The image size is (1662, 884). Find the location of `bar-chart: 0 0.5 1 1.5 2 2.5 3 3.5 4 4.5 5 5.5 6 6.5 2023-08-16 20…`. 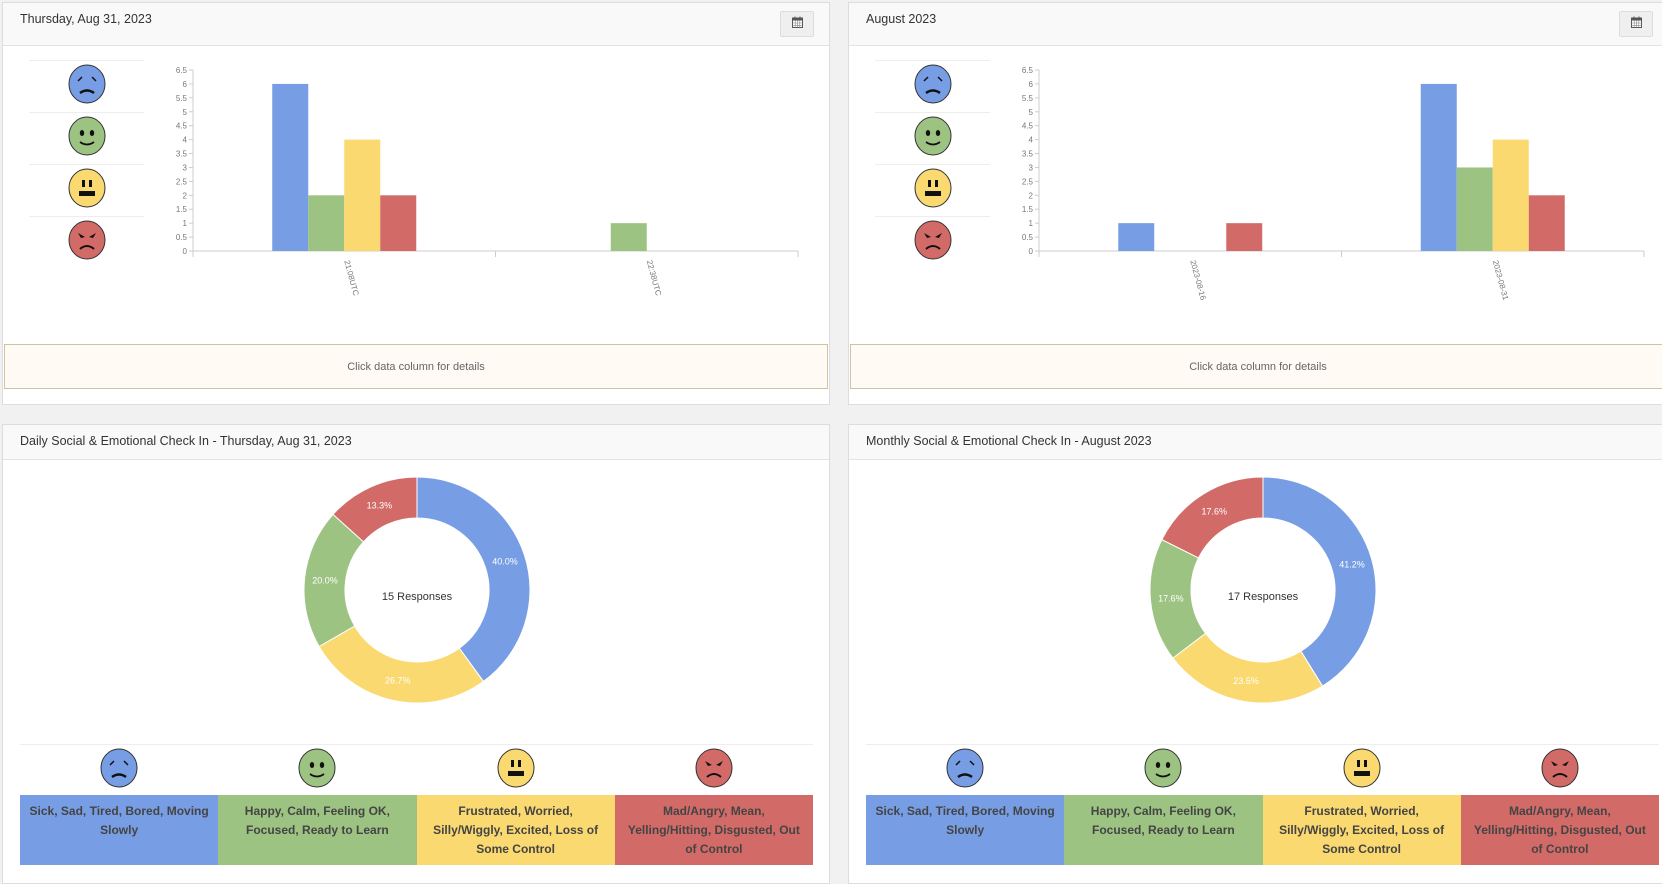

bar-chart: 0 0.5 1 1.5 2 2.5 3 3.5 4 4.5 5 5.5 6 6.5 2023-08-16 20… is located at coordinates (1329, 188).